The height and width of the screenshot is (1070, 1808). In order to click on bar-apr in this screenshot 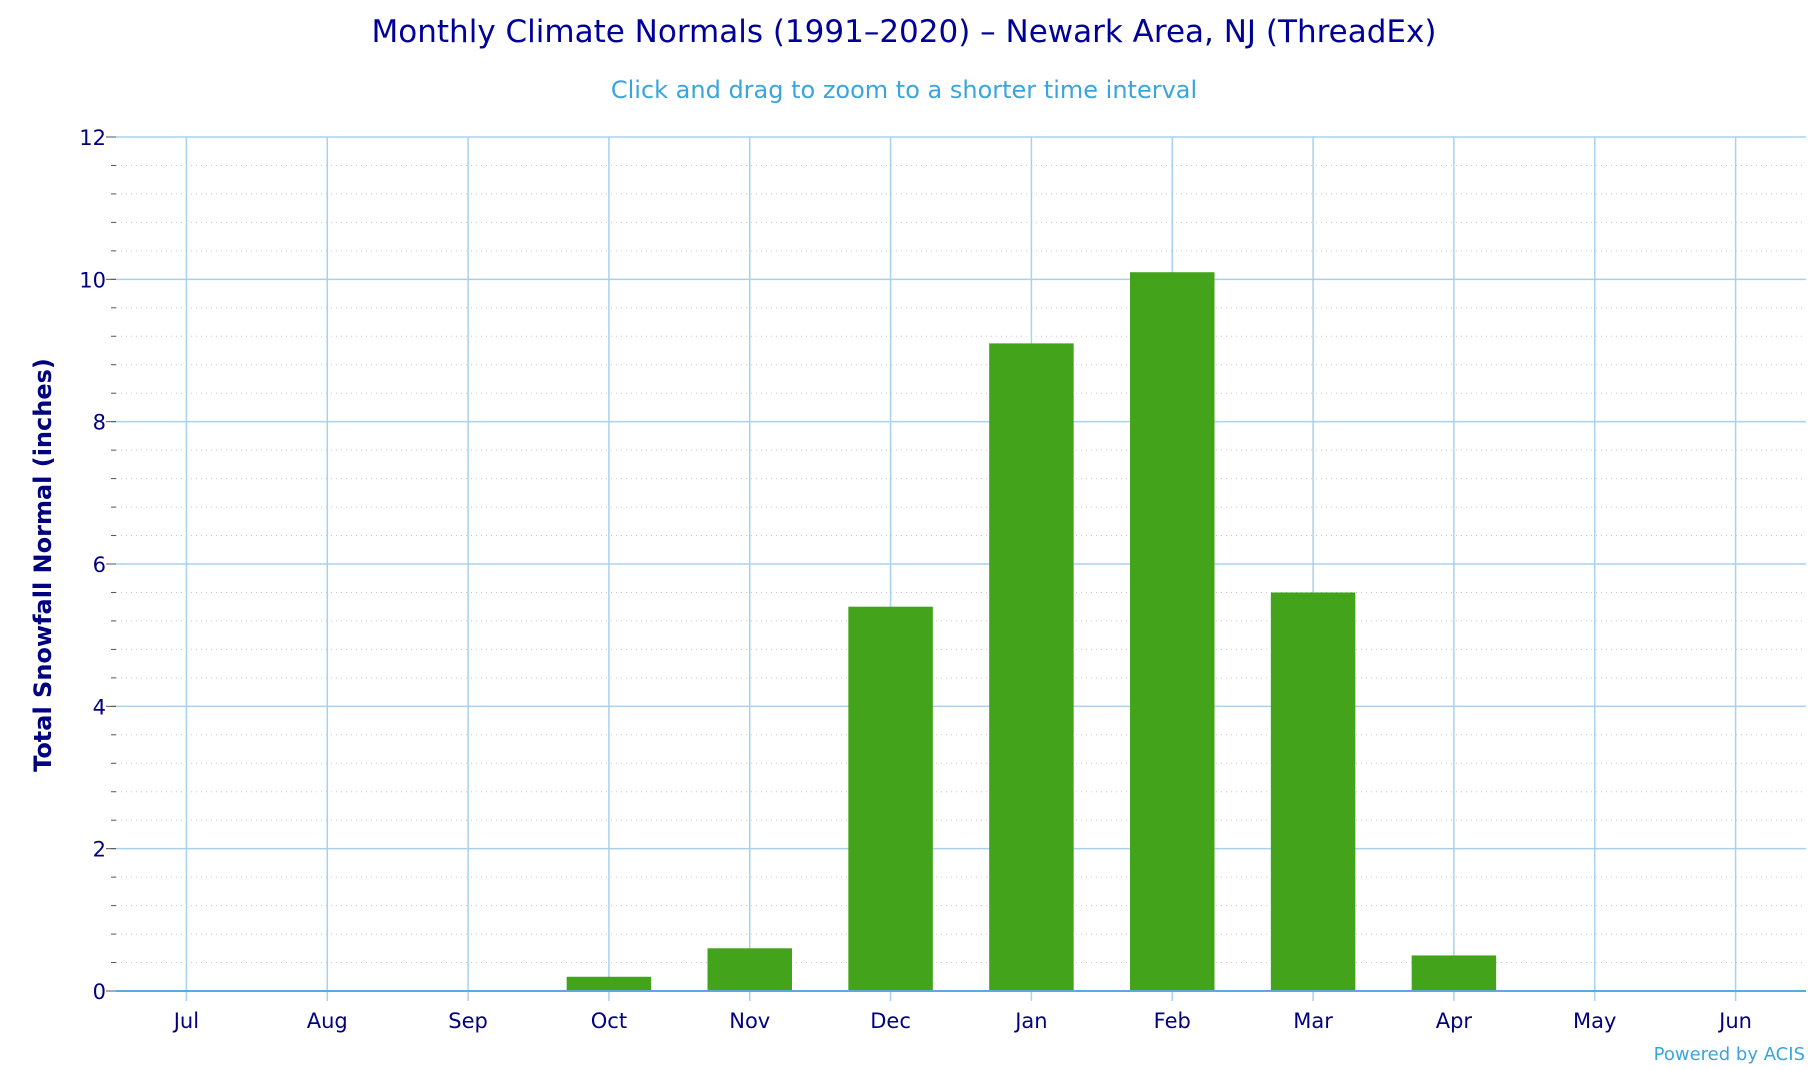, I will do `click(1454, 973)`.